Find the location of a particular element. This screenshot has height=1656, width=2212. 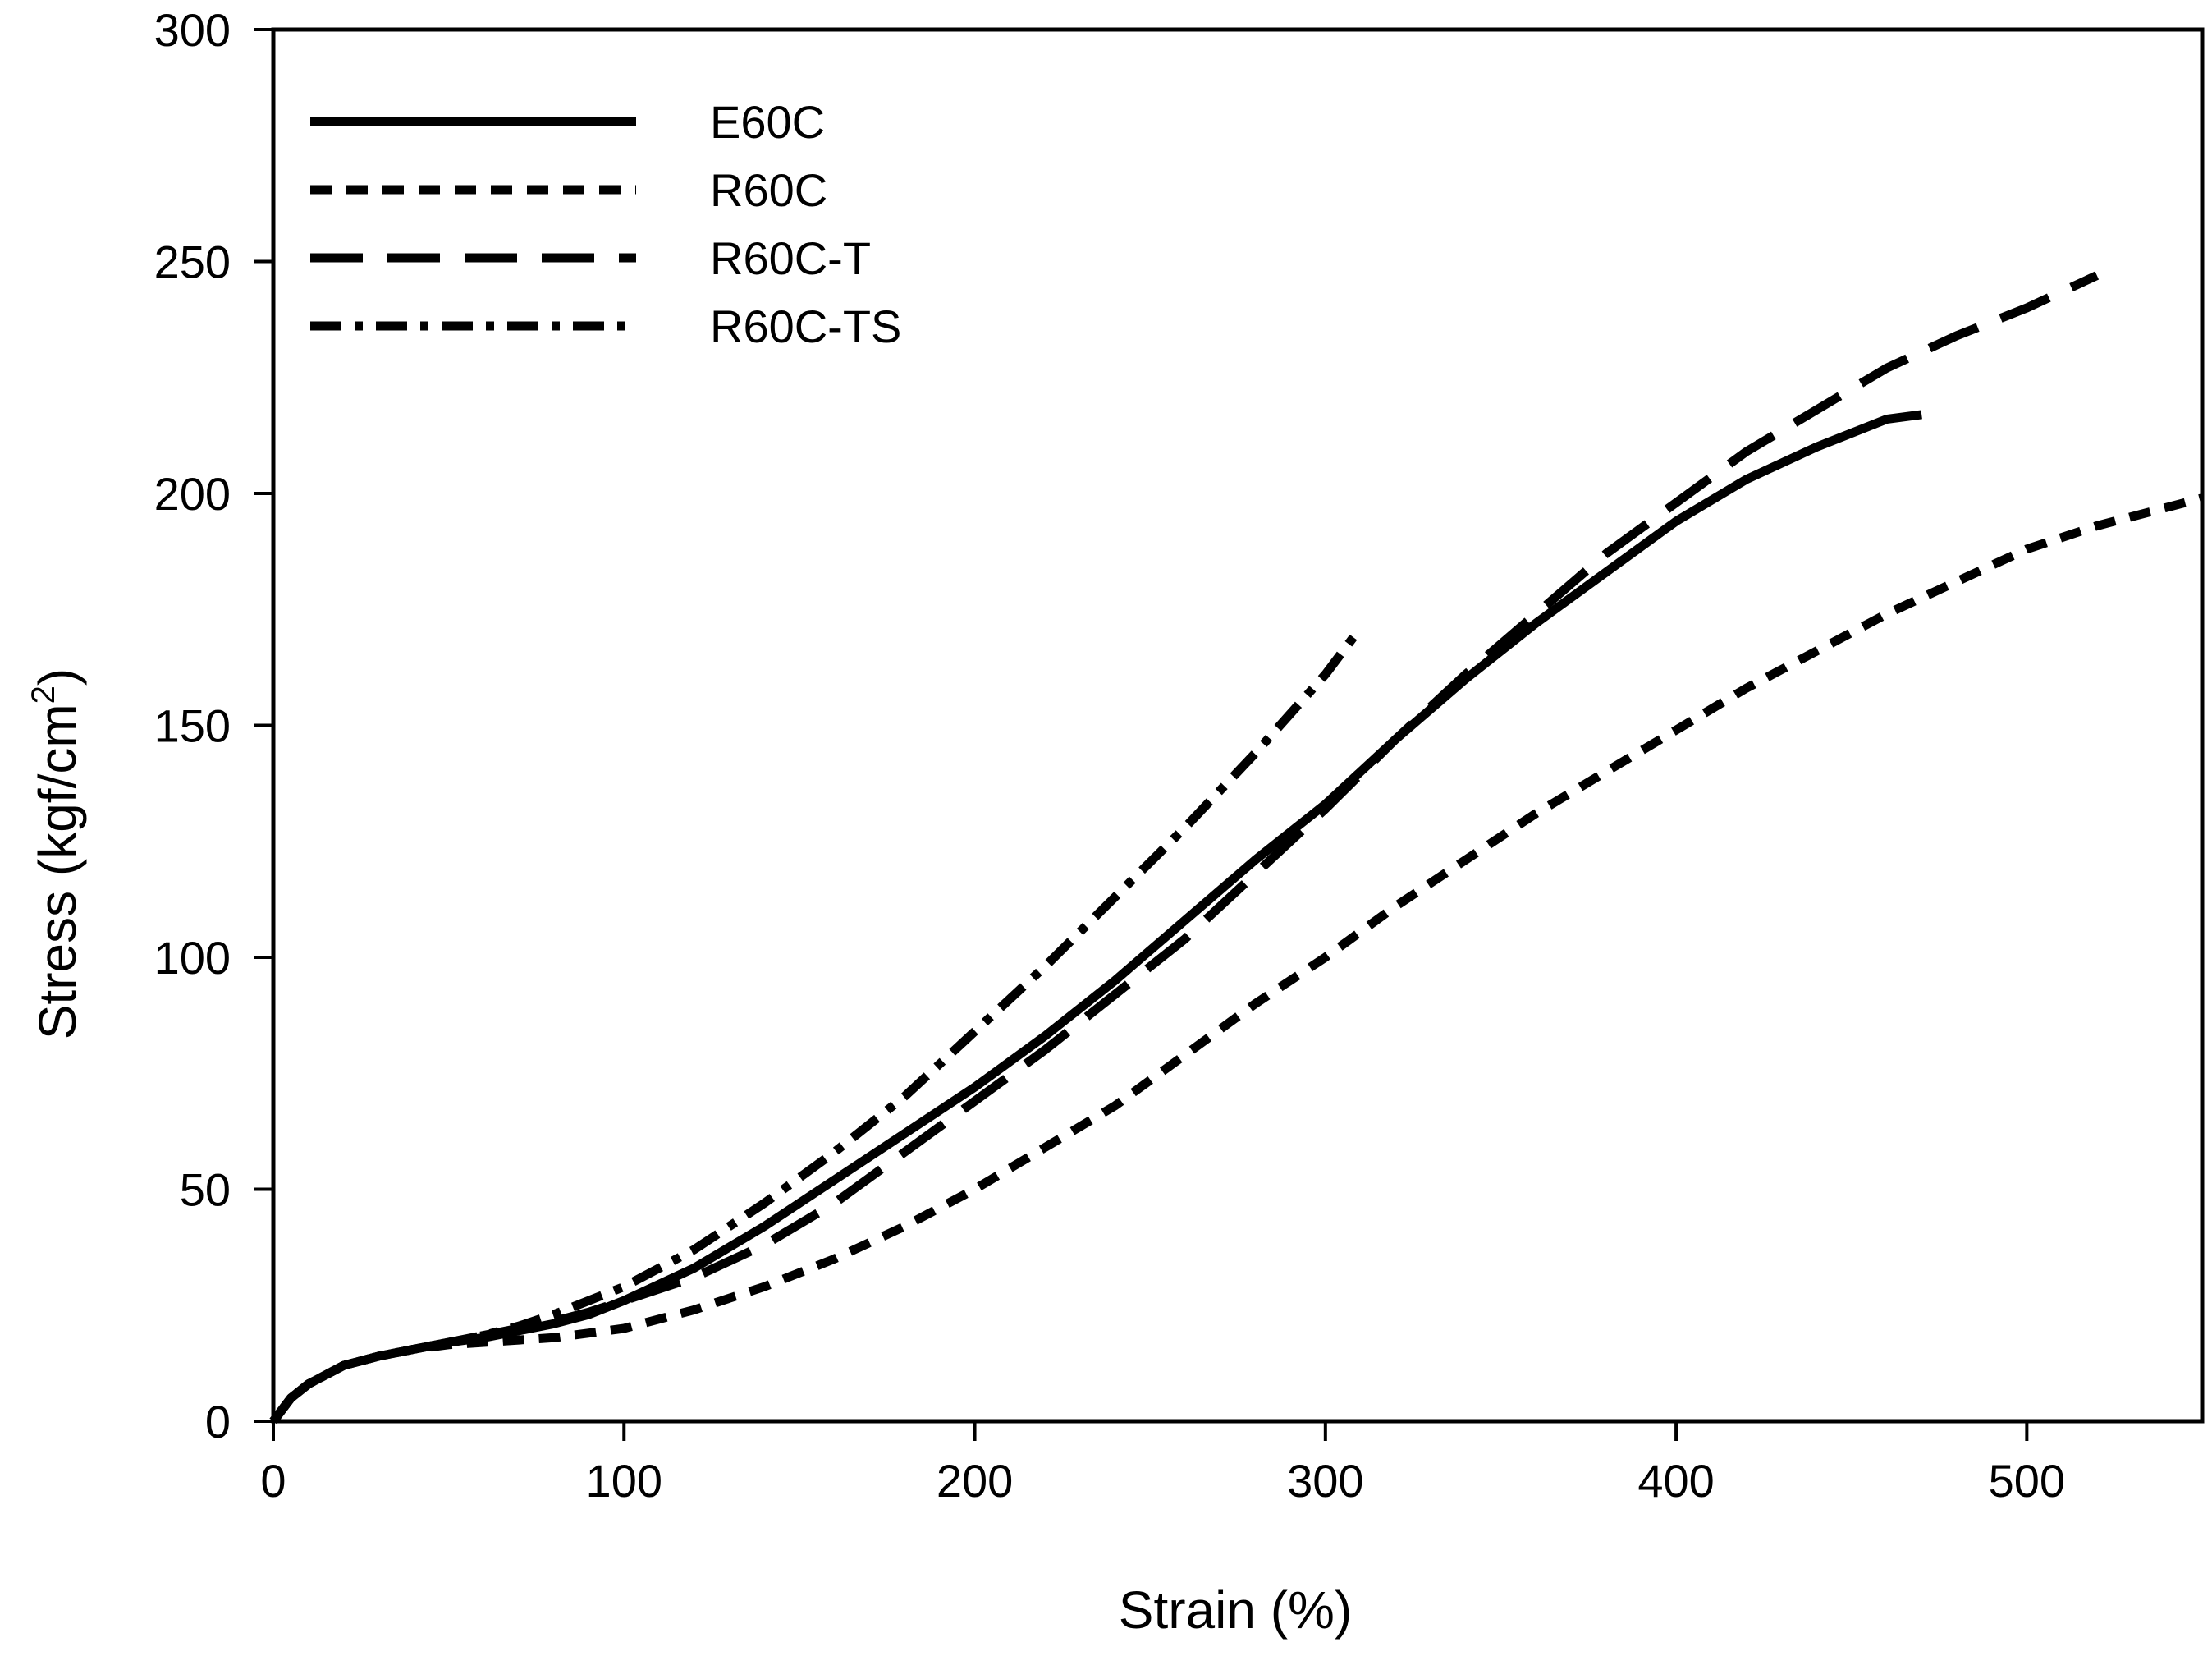

x-tick-label: 0 is located at coordinates (273, 1481).